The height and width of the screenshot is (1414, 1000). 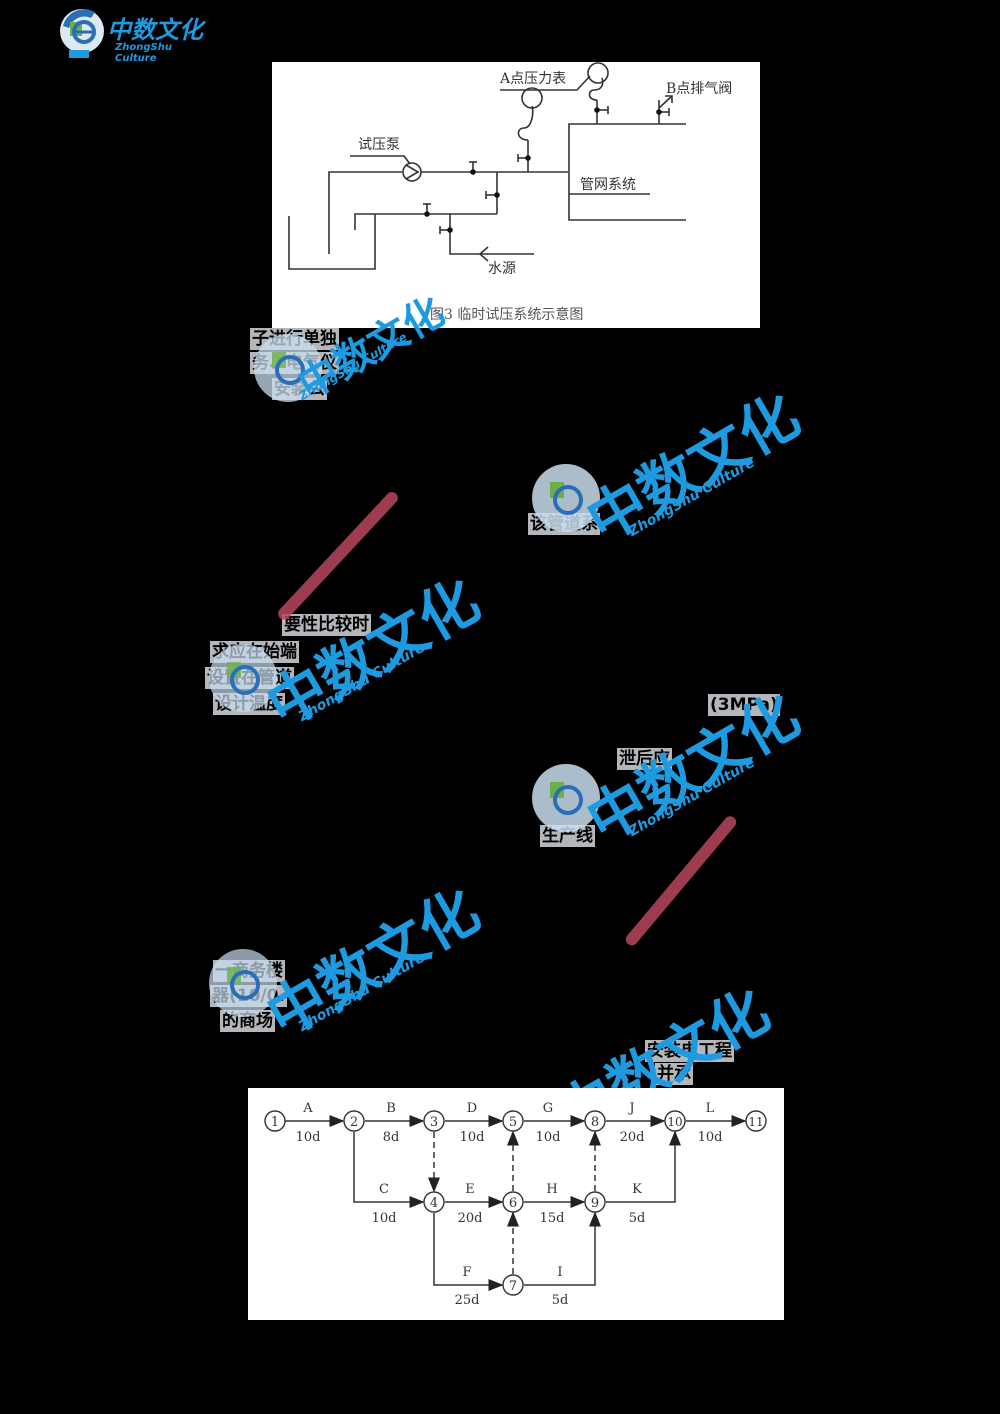 What do you see at coordinates (552, 1218) in the screenshot?
I see `activity-duration: 15d` at bounding box center [552, 1218].